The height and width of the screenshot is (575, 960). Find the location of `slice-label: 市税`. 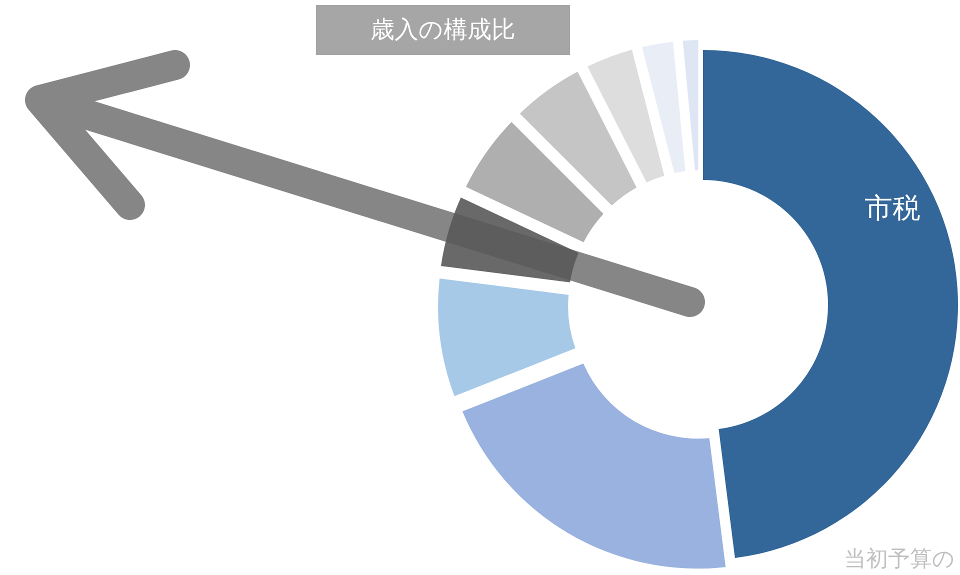

slice-label: 市税 is located at coordinates (892, 208).